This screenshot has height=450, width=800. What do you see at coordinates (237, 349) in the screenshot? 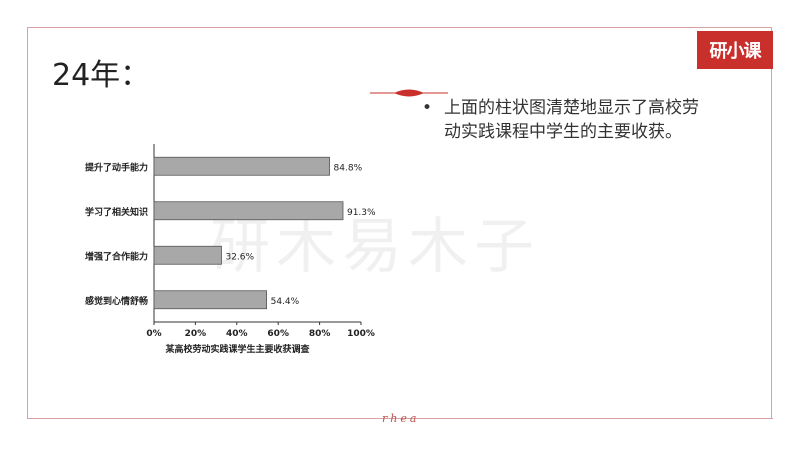
I see `x-axis-label: 某高校劳动实践课学生主要收获调查` at bounding box center [237, 349].